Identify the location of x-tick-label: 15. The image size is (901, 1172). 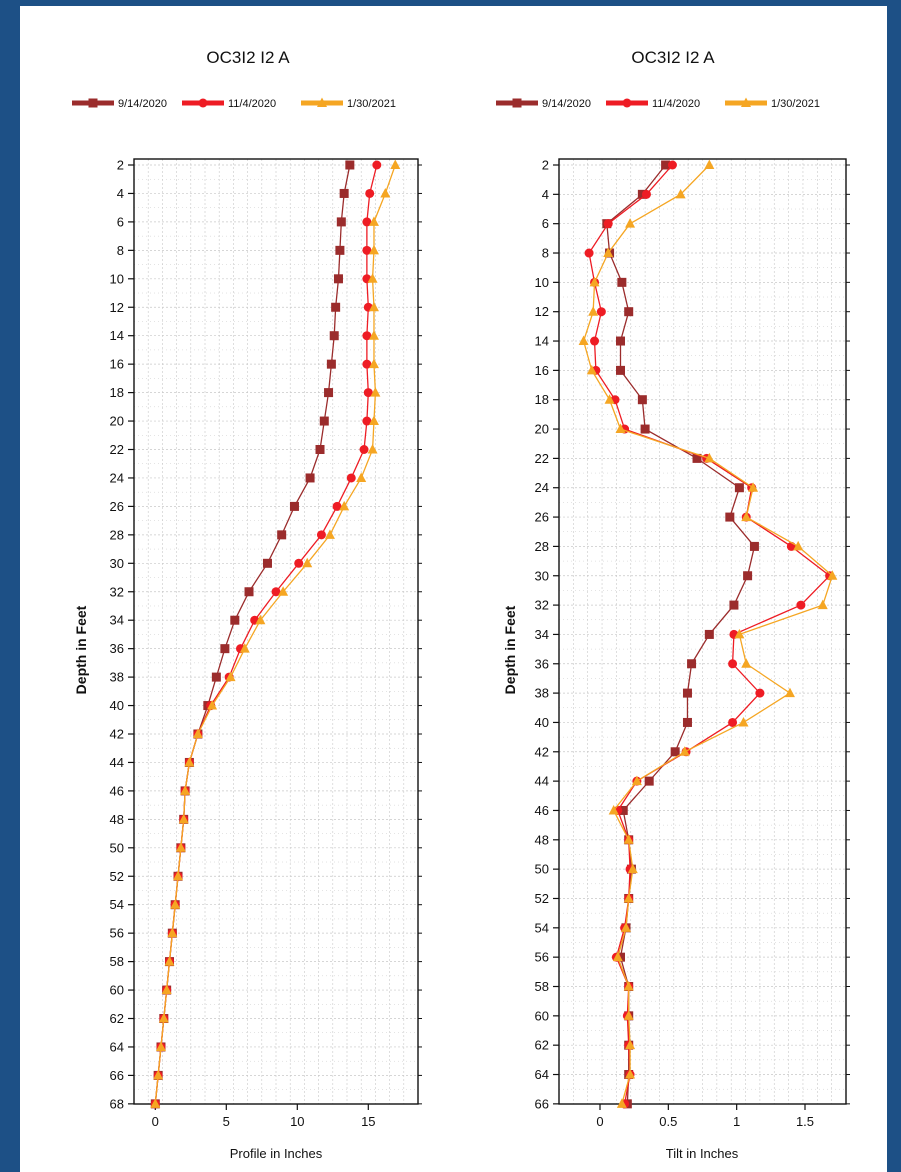
(368, 1121).